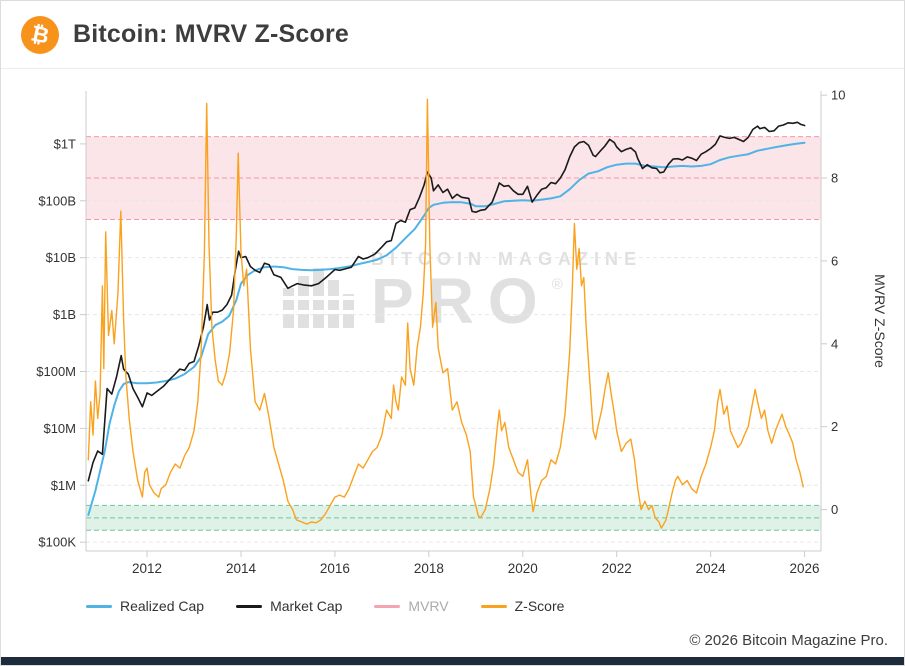 The image size is (905, 666). I want to click on page-title: Bitcoin: MVRV Z-Score, so click(211, 34).